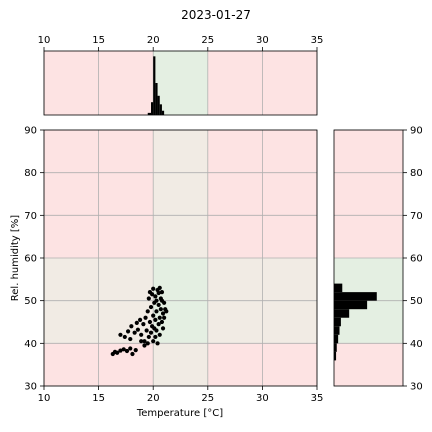 Image resolution: width=432 pixels, height=432 pixels. I want to click on top-tick-label: 25, so click(207, 40).